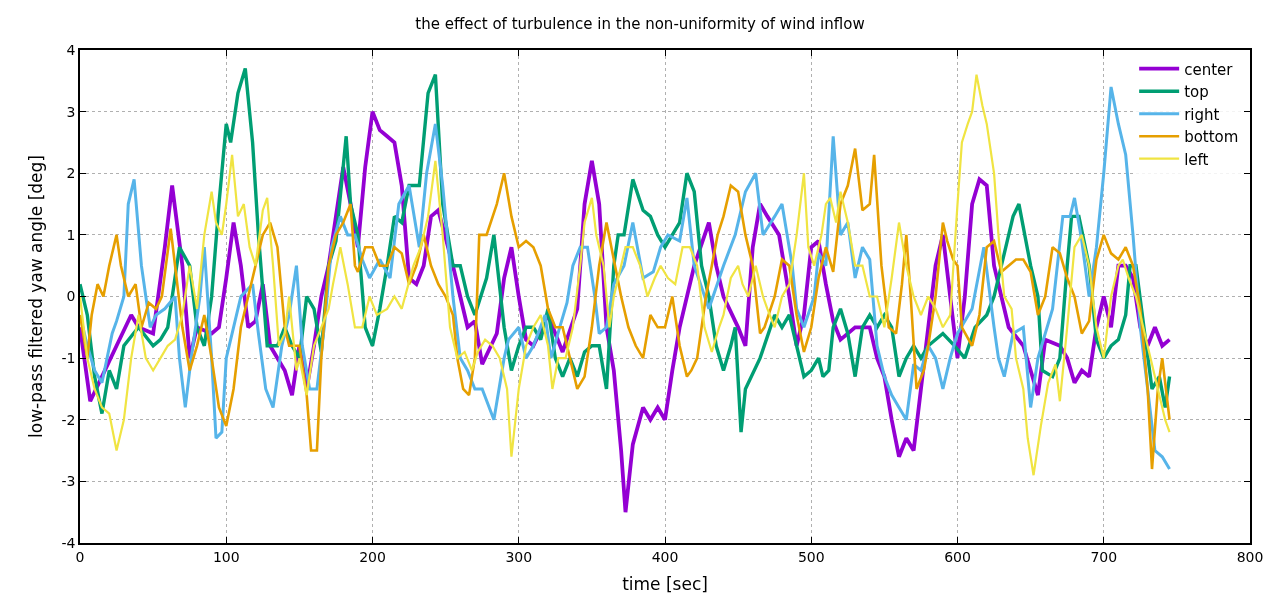 Image resolution: width=1280 pixels, height=603 pixels. I want to click on legend-label: bottom, so click(1211, 137).